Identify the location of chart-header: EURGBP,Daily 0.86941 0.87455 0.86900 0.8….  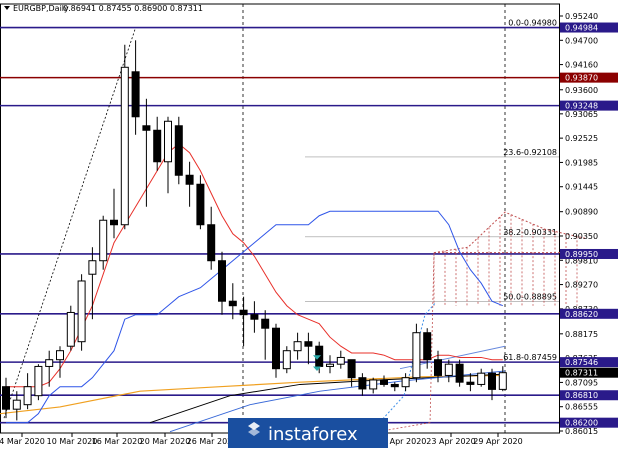
(103, 8).